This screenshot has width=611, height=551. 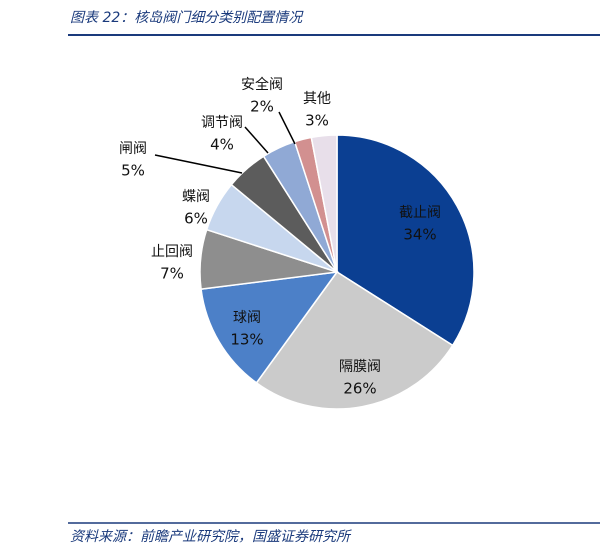 I want to click on slice-name: 隔膜阀, so click(x=360, y=367).